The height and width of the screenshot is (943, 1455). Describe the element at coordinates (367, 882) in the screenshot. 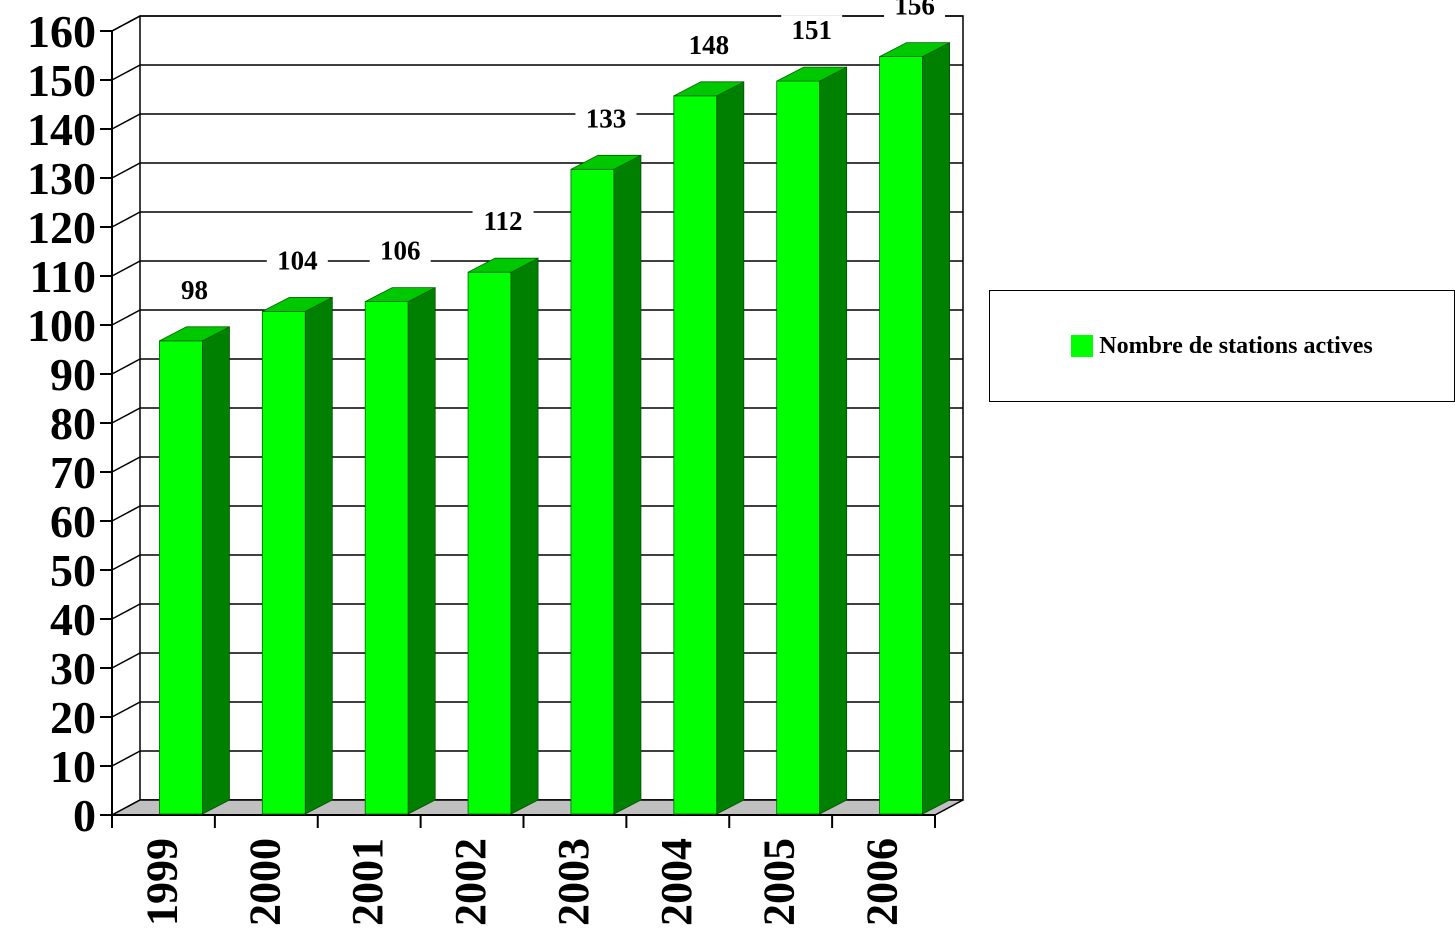

I see `x-tick-label: 2001` at that location.